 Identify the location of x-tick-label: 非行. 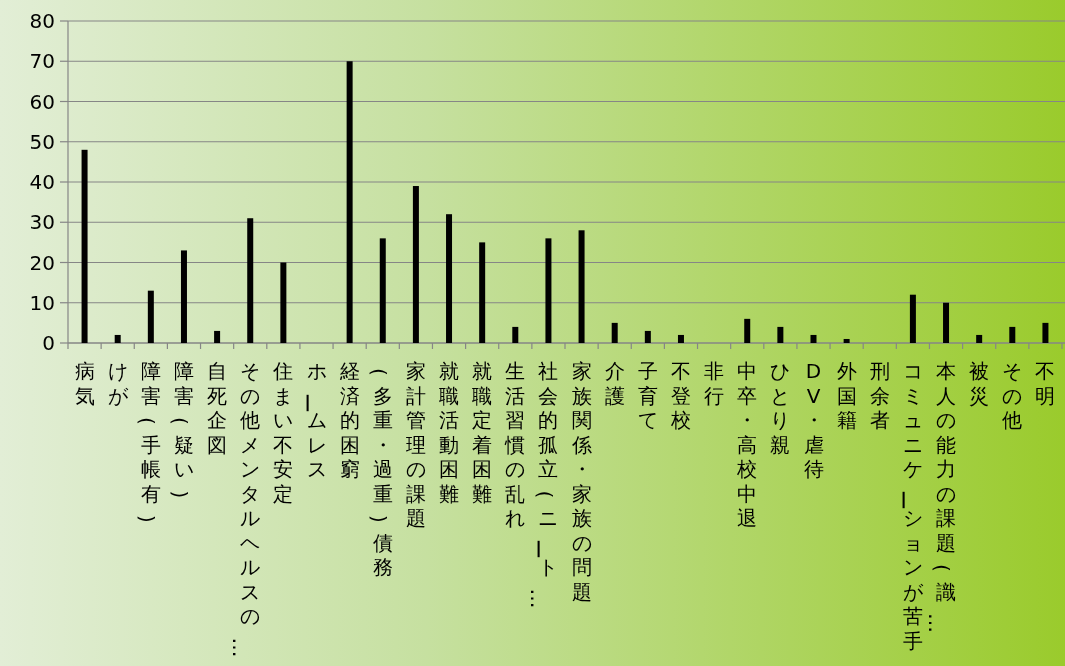
(714, 383).